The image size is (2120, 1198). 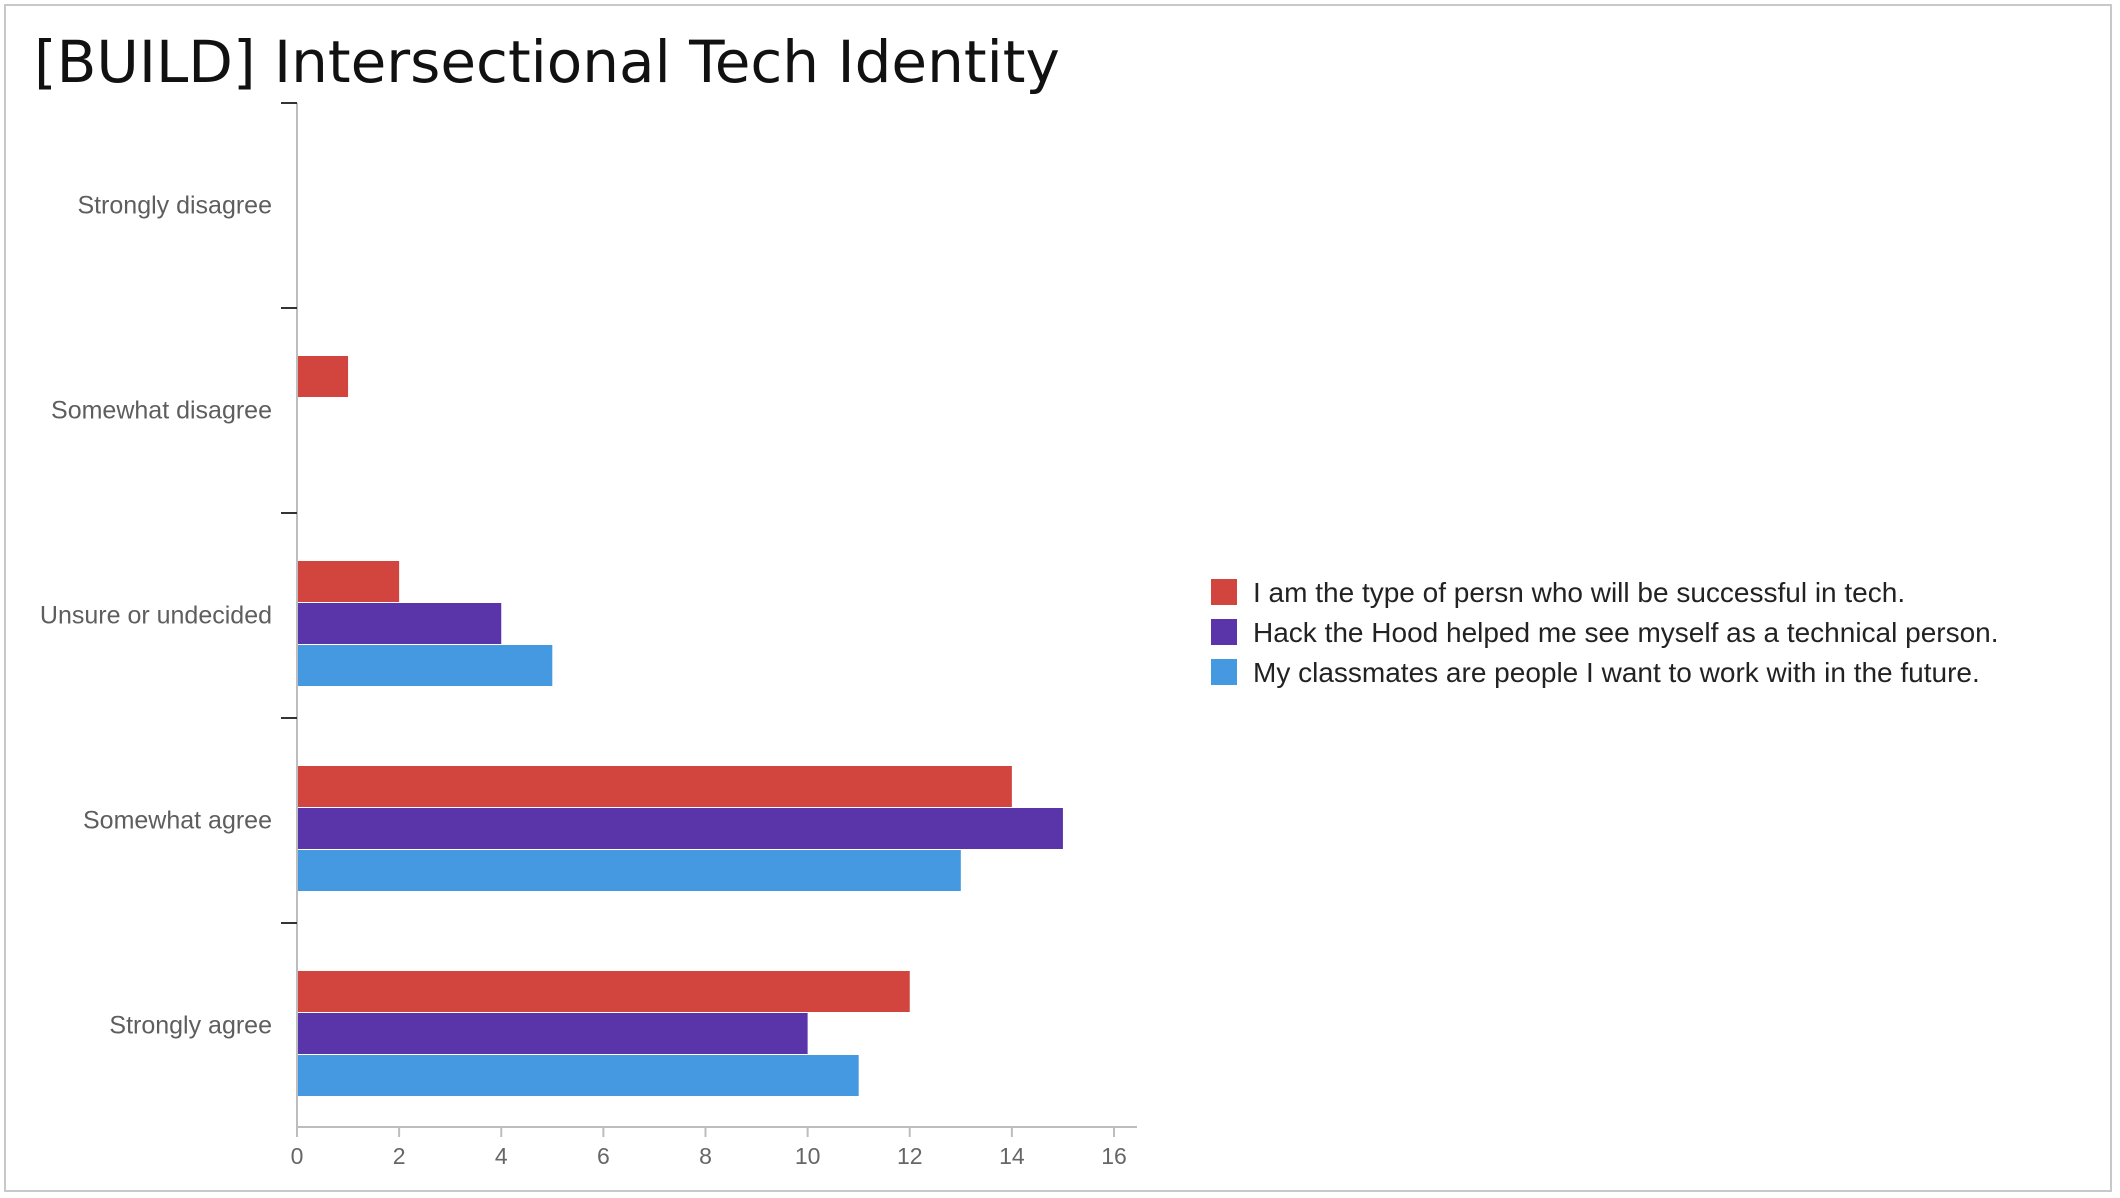 What do you see at coordinates (161, 411) in the screenshot?
I see `category-label: Somewhat disagree` at bounding box center [161, 411].